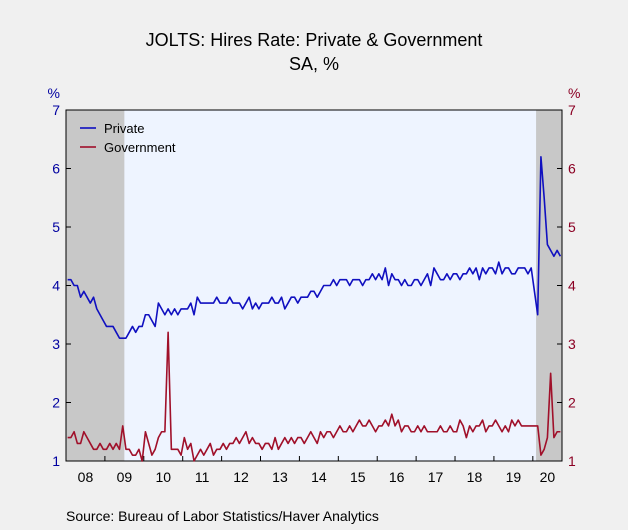  Describe the element at coordinates (56, 227) in the screenshot. I see `y-left-tick-label: 5` at that location.